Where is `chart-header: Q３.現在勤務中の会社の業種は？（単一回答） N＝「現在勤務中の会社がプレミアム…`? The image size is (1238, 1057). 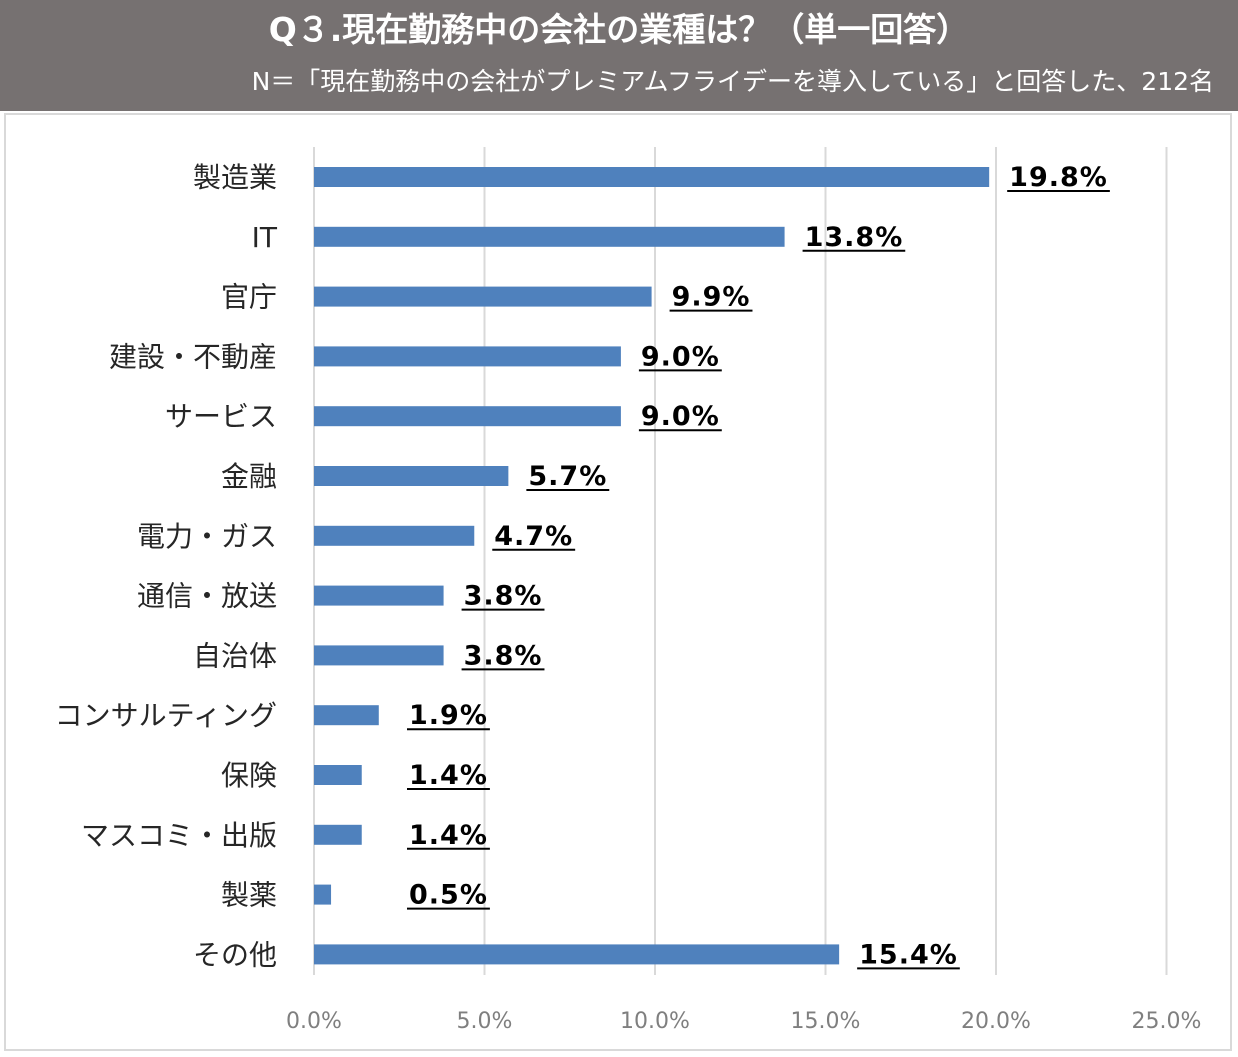
chart-header: Q３.現在勤務中の会社の業種は？（単一回答） N＝「現在勤務中の会社がプレミアム… is located at coordinates (619, 55).